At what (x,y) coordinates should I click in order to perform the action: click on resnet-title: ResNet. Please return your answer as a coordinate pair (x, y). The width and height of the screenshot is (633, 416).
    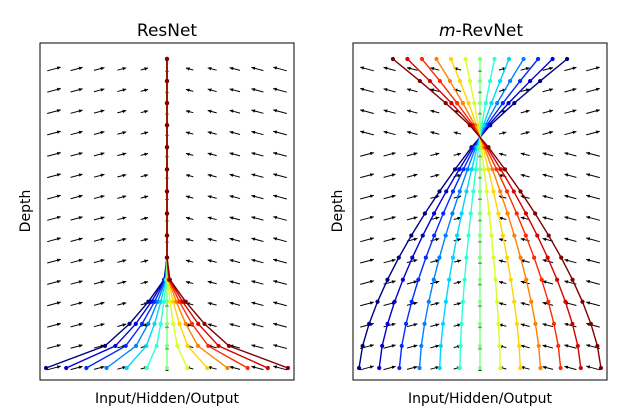
    Looking at the image, I should click on (167, 31).